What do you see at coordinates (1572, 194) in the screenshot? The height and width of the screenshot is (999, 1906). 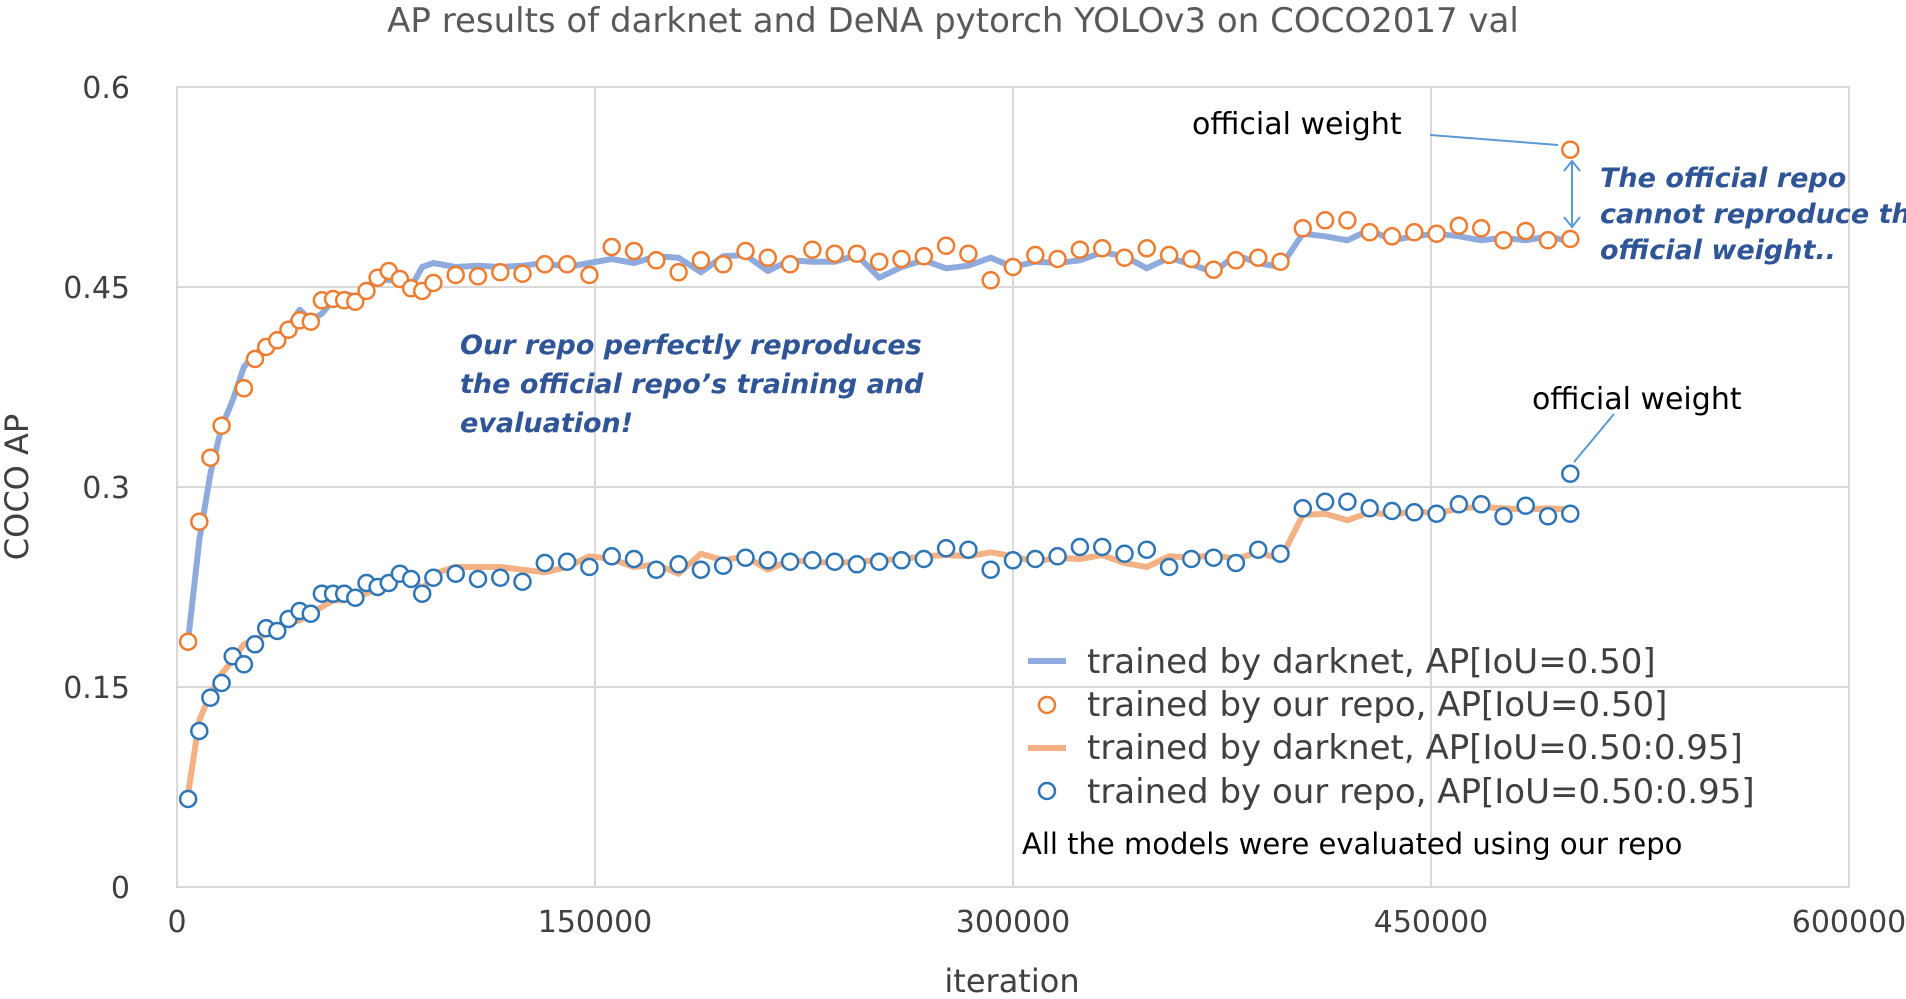 I see `gap-arrow` at bounding box center [1572, 194].